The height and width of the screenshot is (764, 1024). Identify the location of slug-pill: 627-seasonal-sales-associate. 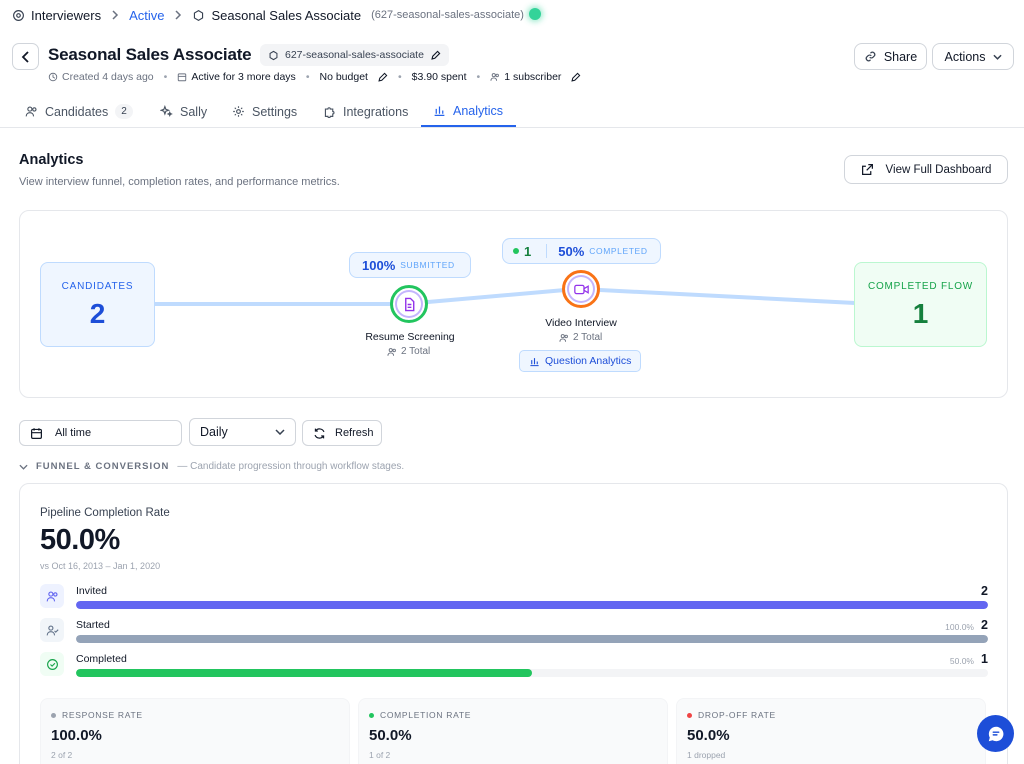
(354, 55).